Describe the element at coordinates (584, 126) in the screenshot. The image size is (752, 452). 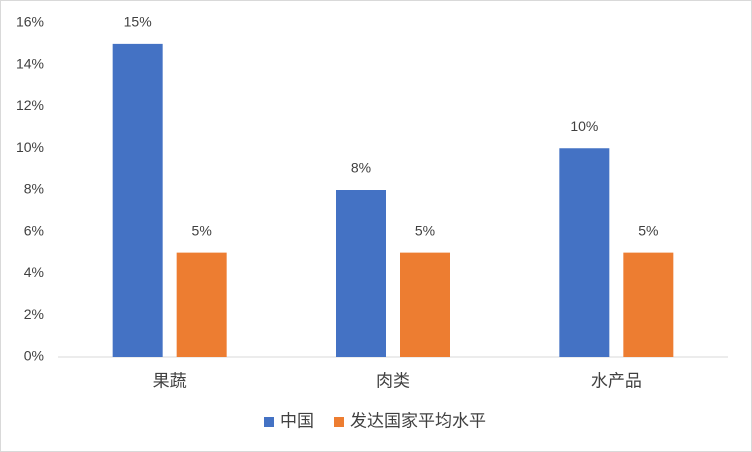
I see `value-label: 10%` at that location.